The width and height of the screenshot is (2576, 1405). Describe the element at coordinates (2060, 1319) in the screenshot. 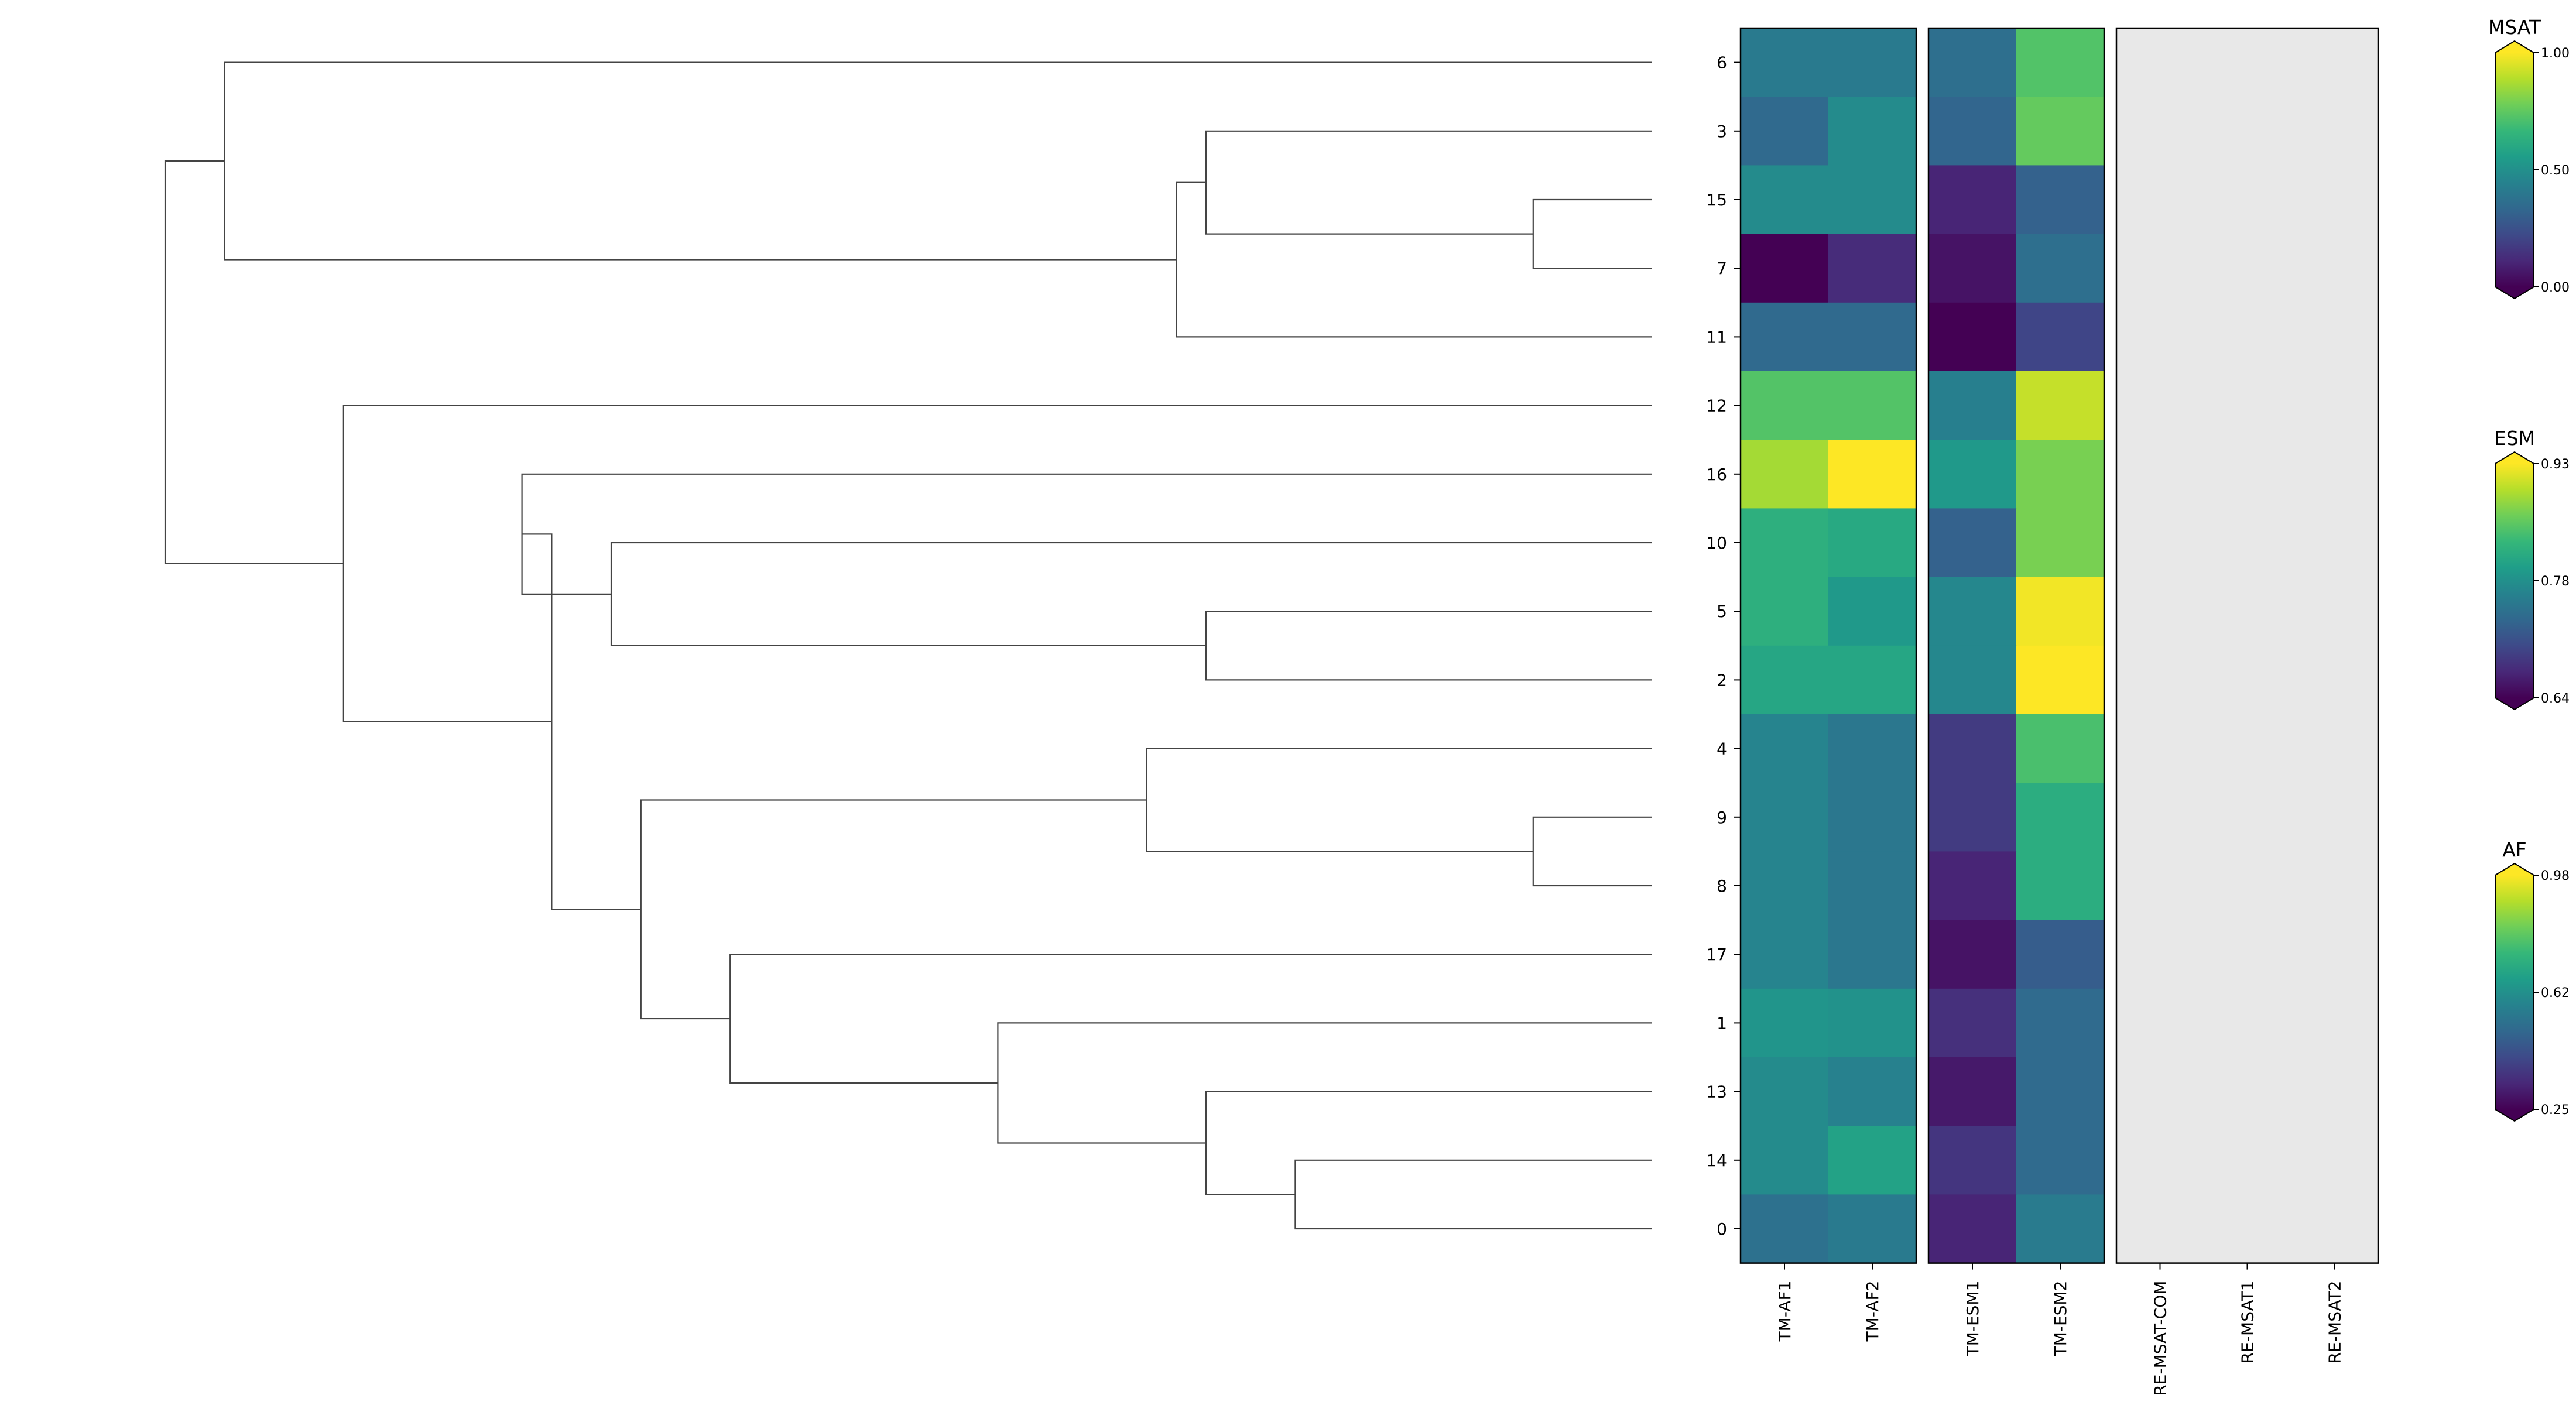

I see `column-label: TM-ESM2` at that location.